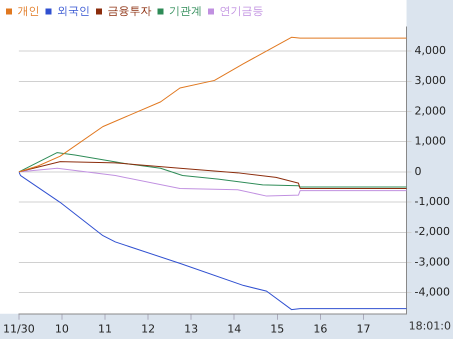  I want to click on x-tick-label: 17, so click(363, 329).